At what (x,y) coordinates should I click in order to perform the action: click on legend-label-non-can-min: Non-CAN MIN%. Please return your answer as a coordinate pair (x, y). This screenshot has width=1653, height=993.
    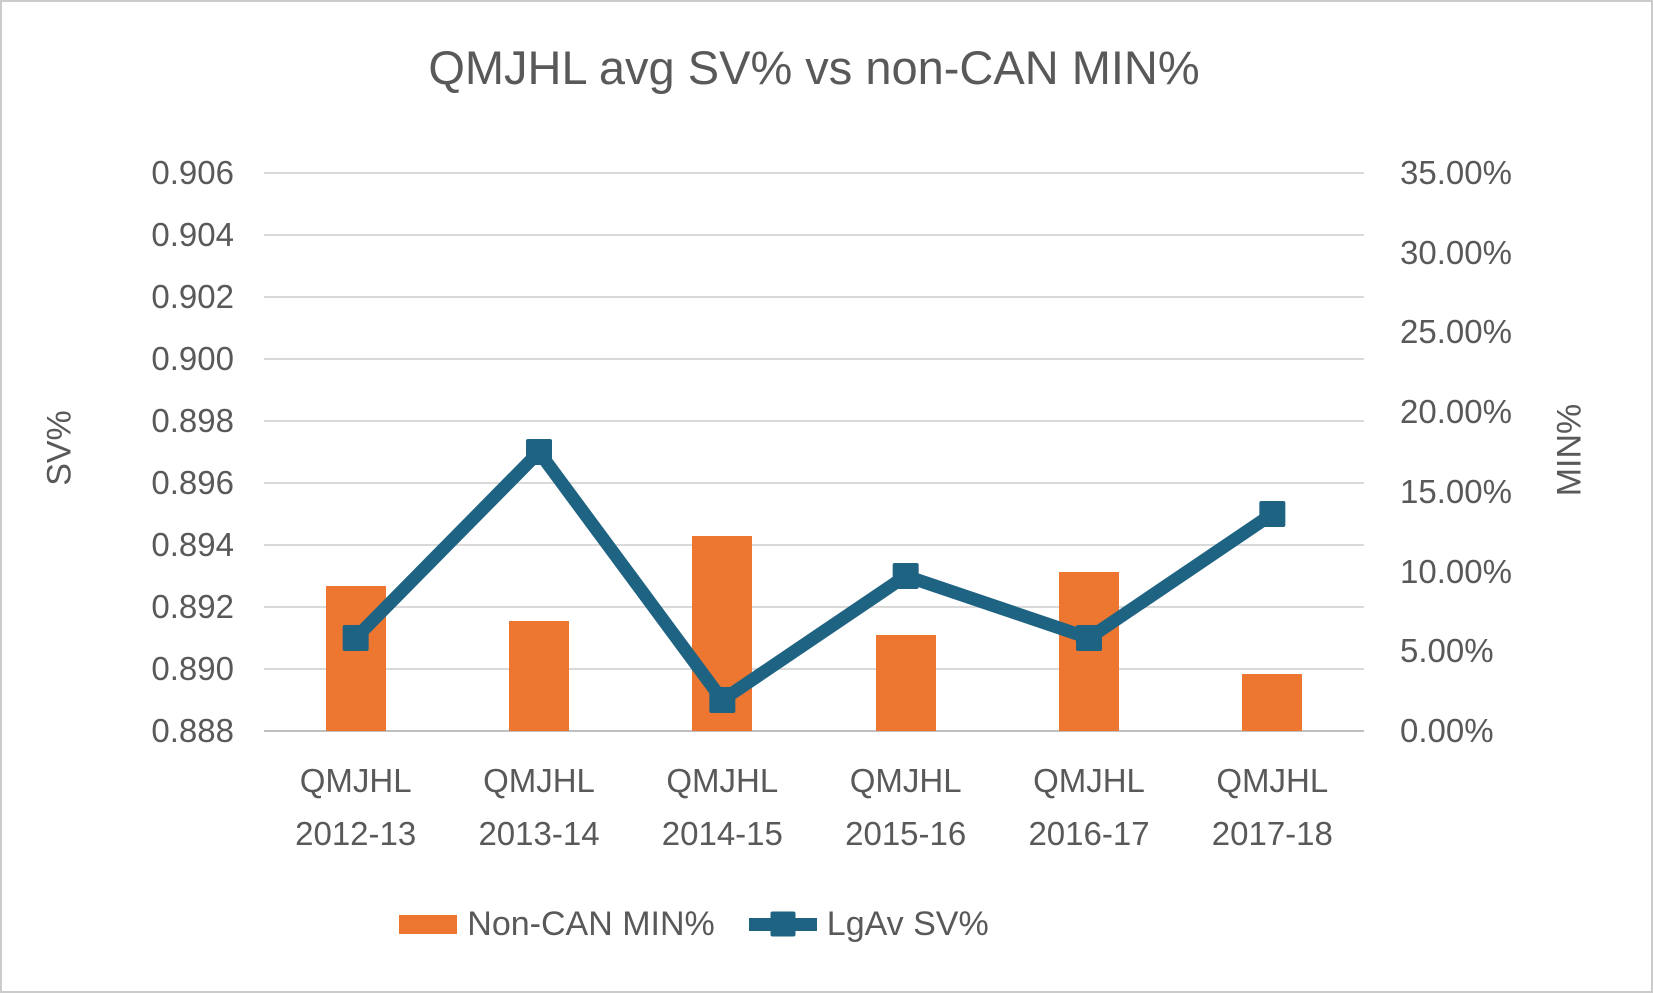
    Looking at the image, I should click on (591, 923).